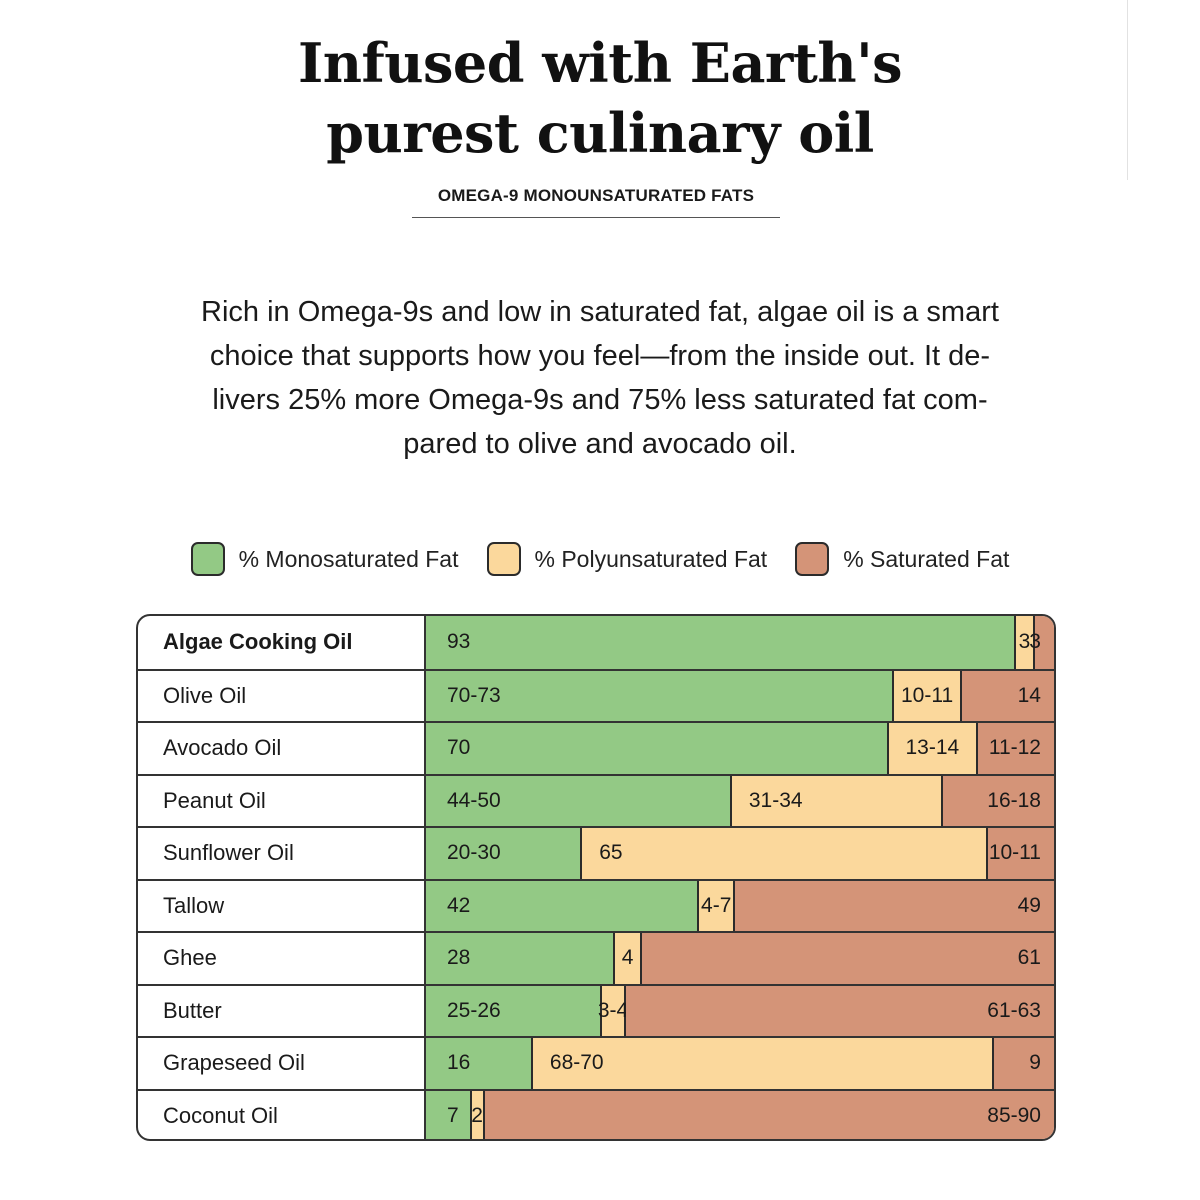 The height and width of the screenshot is (1200, 1200). What do you see at coordinates (282, 1063) in the screenshot?
I see `oil-name: Grapeseed Oil` at bounding box center [282, 1063].